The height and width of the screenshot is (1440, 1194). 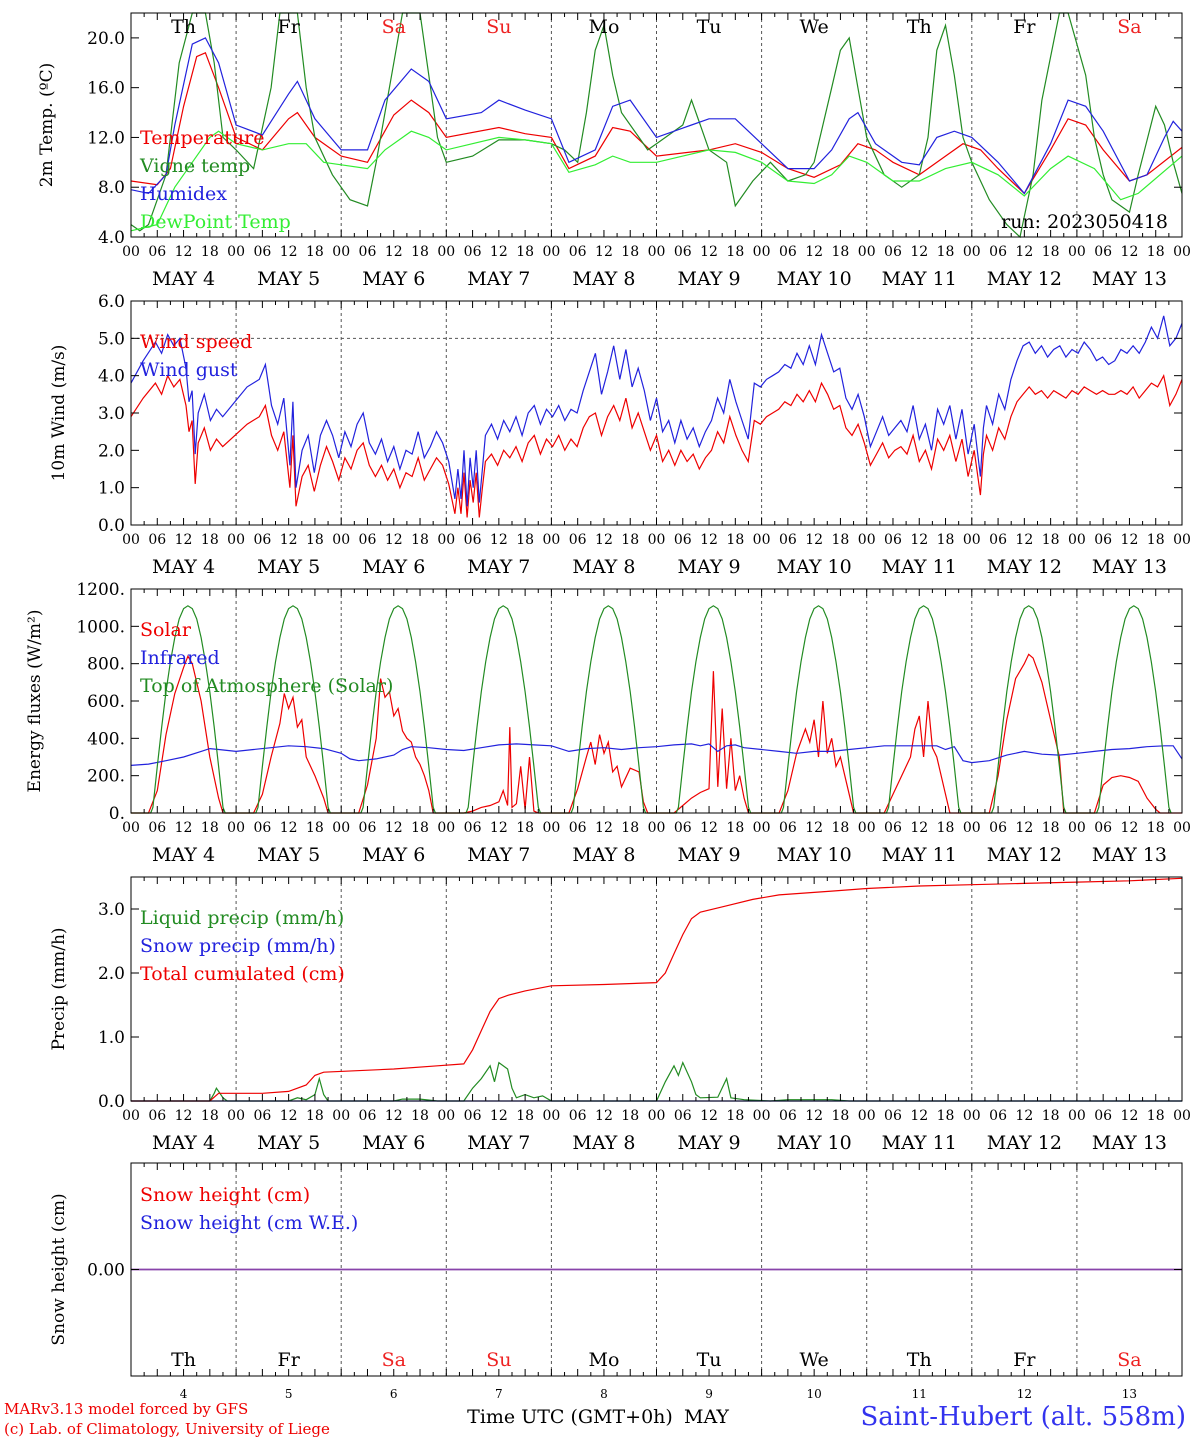 I want to click on day-number-label: 11, so click(x=919, y=1394).